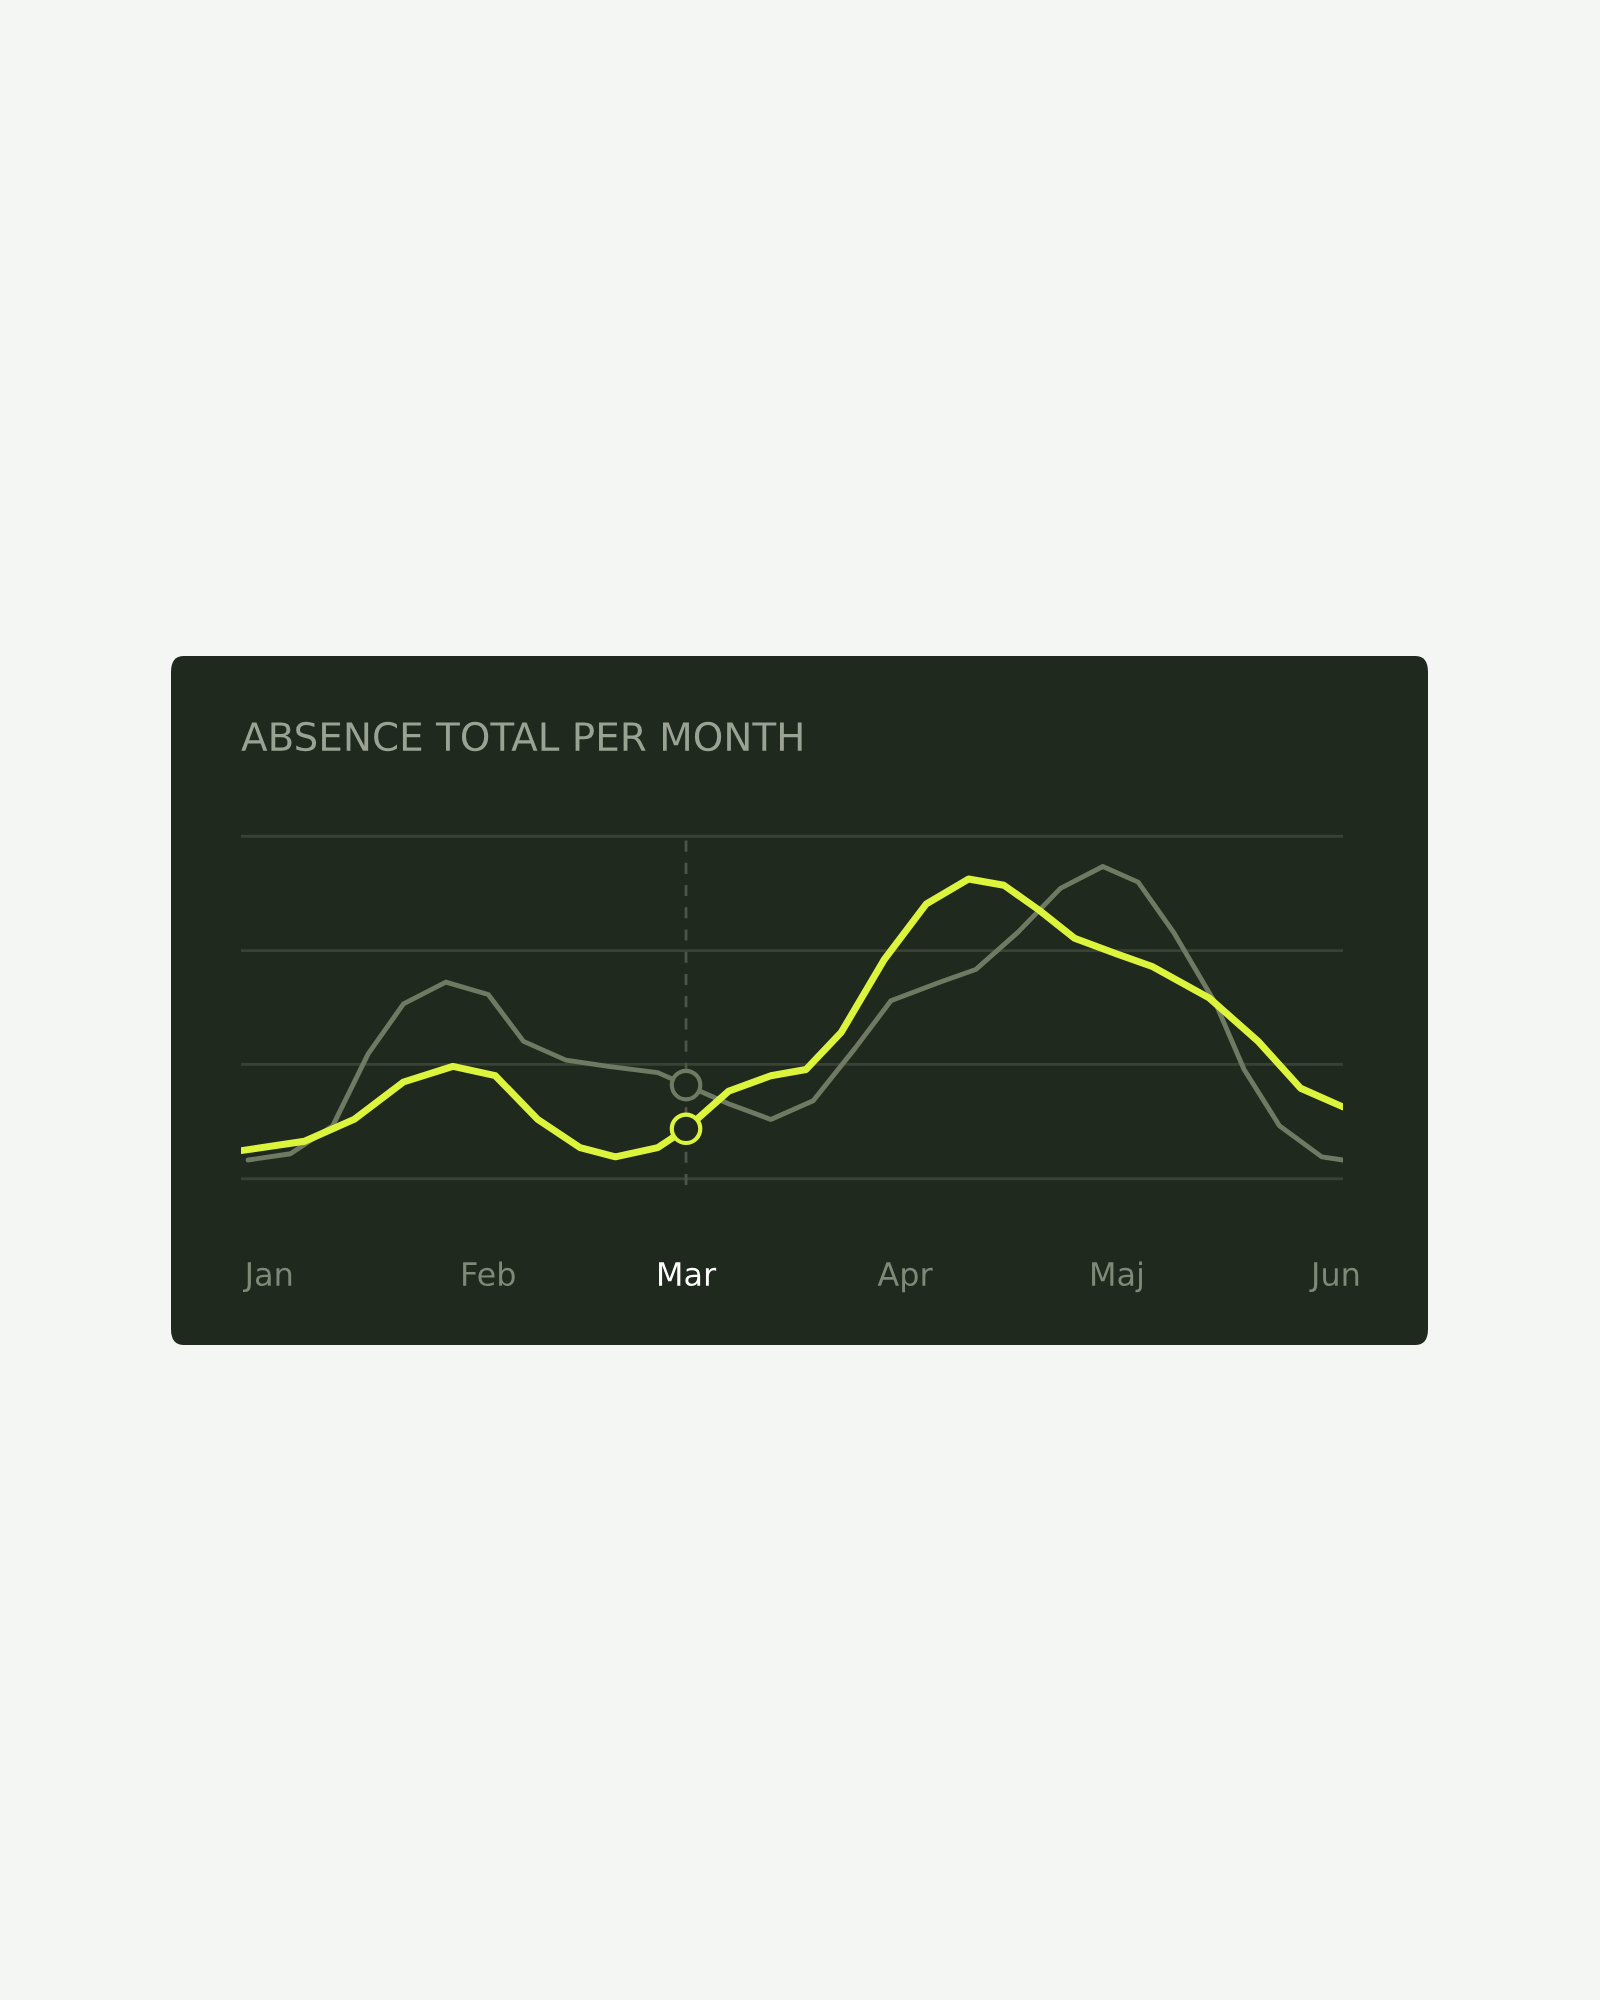  Describe the element at coordinates (688, 1274) in the screenshot. I see `x-tick-label: Mar` at that location.